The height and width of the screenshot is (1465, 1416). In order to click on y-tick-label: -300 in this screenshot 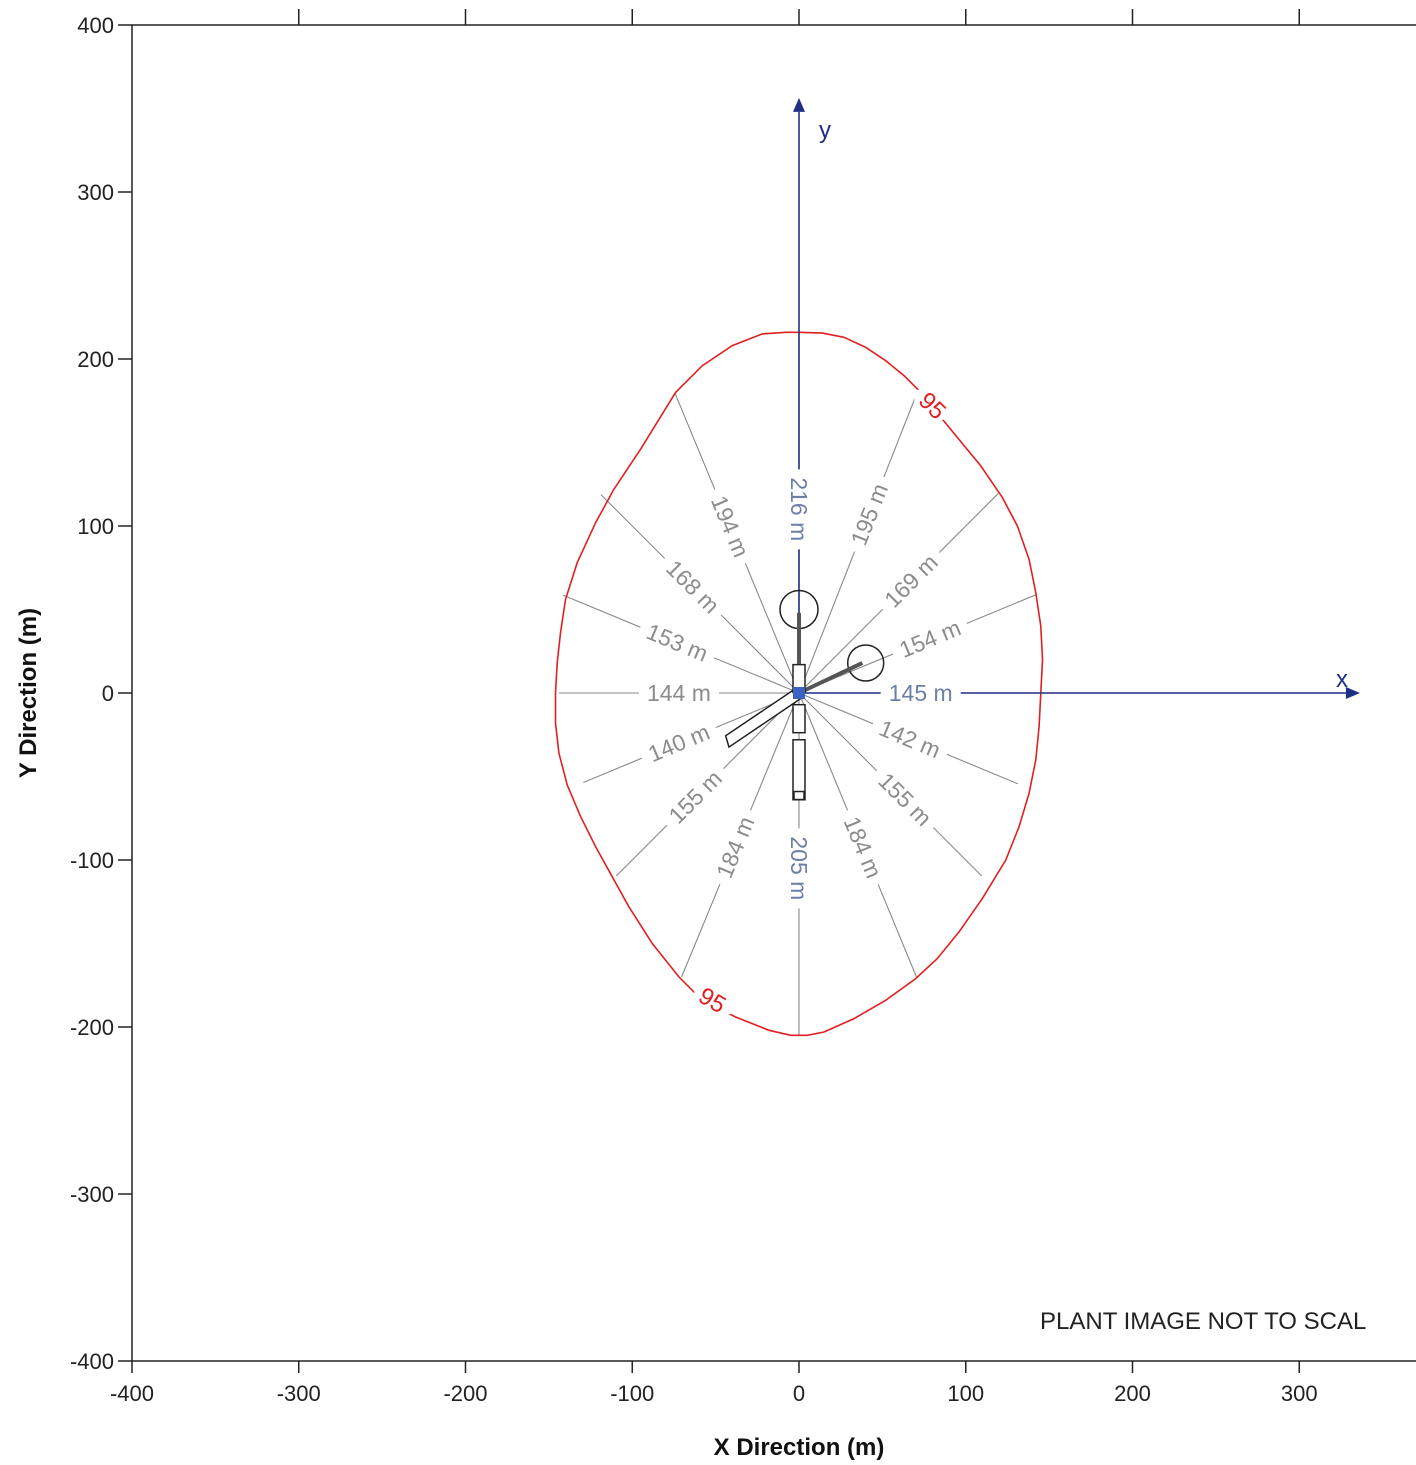, I will do `click(92, 1194)`.